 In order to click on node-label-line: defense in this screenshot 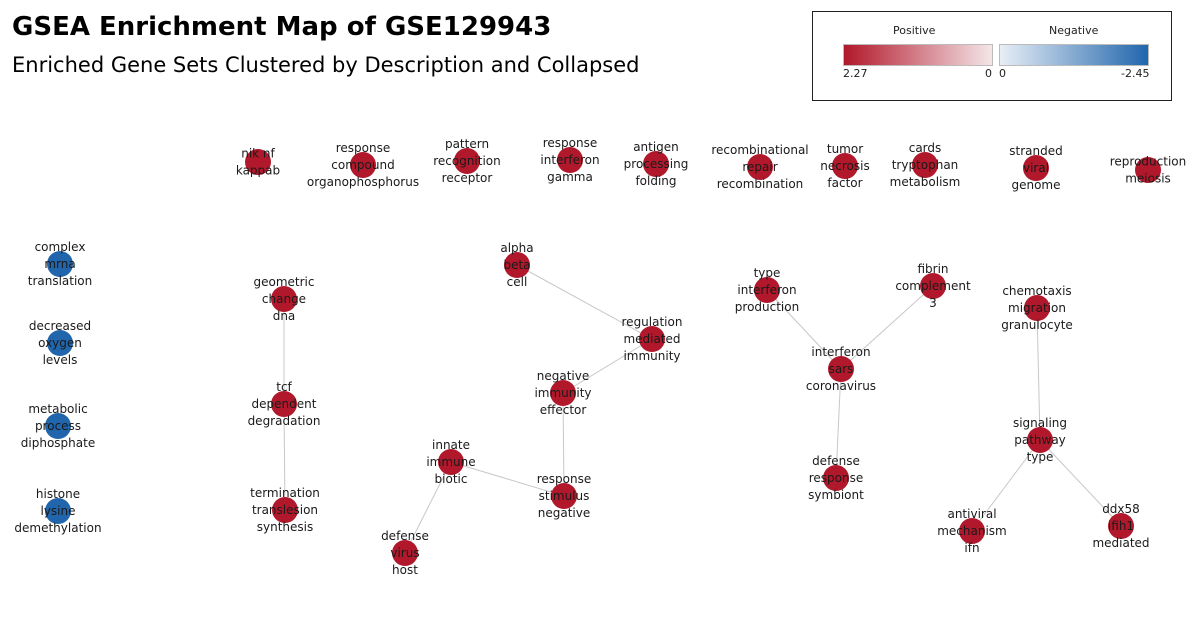, I will do `click(405, 536)`.